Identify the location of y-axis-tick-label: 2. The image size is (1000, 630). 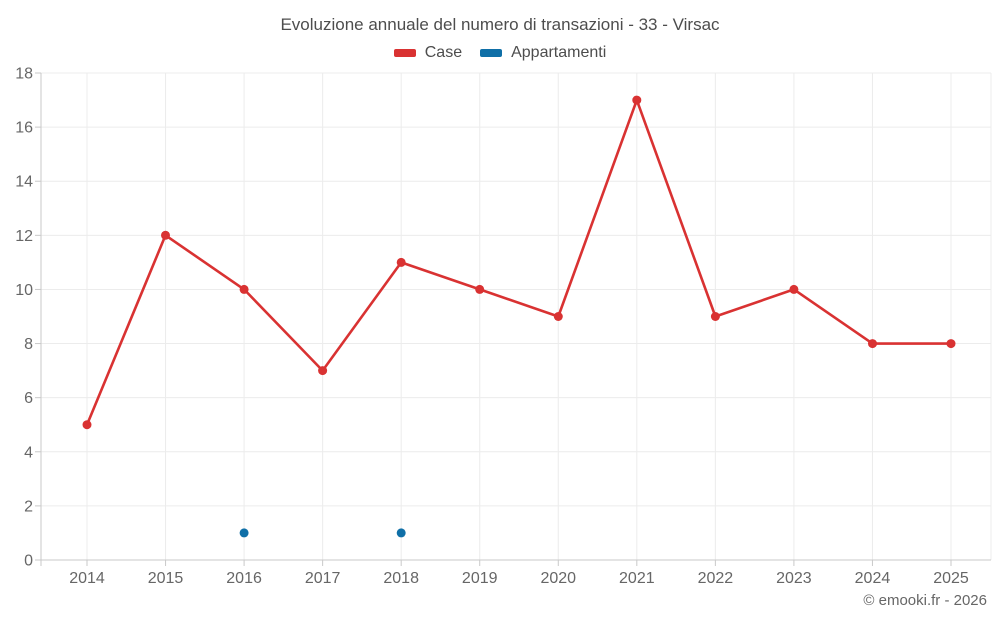
(28, 506).